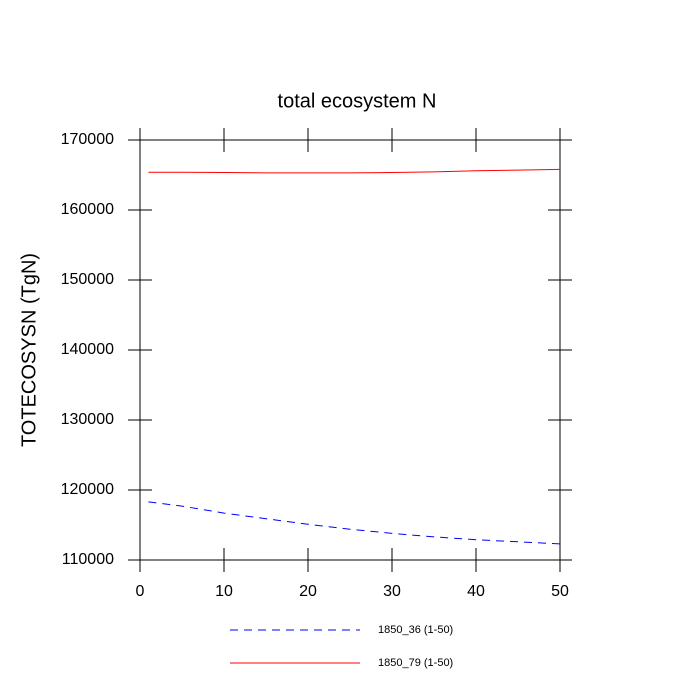  What do you see at coordinates (140, 591) in the screenshot?
I see `x-tick-label: 0` at bounding box center [140, 591].